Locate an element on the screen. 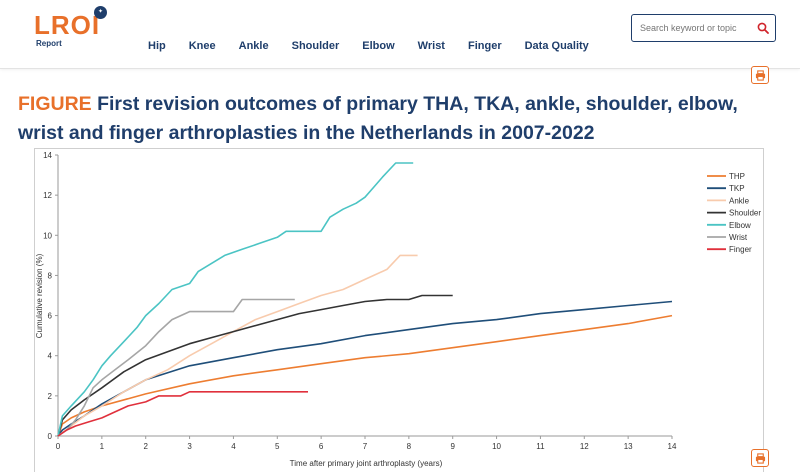 The height and width of the screenshot is (472, 800). nav-item-knee: Knee is located at coordinates (202, 46).